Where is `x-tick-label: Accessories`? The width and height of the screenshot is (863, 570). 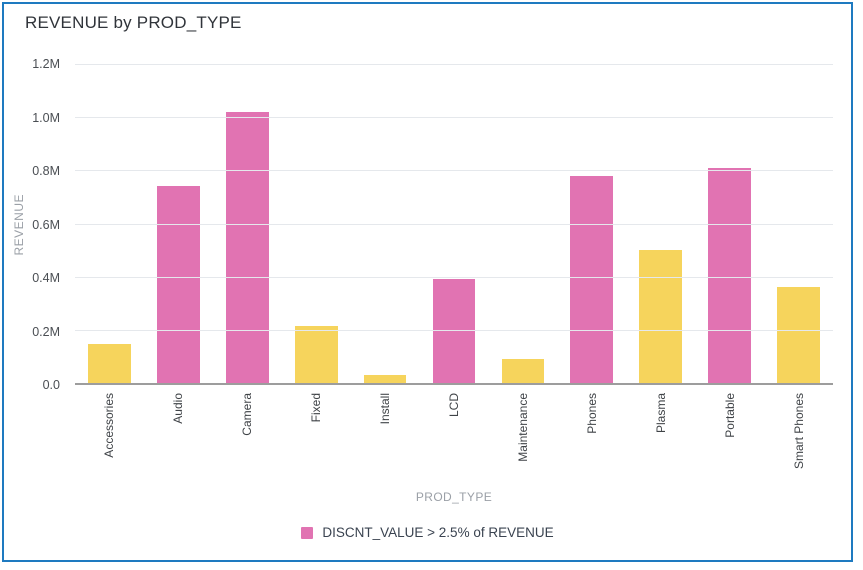 x-tick-label: Accessories is located at coordinates (109, 425).